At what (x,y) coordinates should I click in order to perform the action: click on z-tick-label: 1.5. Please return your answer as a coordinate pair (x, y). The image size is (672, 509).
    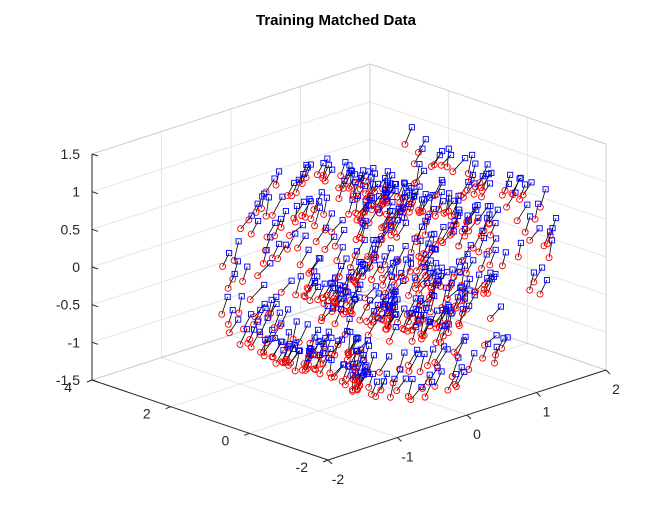
    Looking at the image, I should click on (71, 154).